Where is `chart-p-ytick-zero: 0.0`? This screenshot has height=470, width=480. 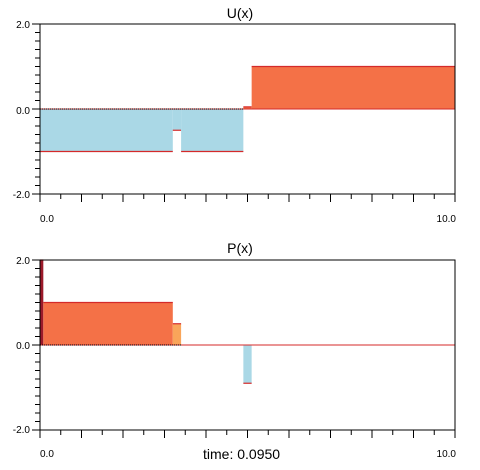 chart-p-ytick-zero: 0.0 is located at coordinates (23, 346).